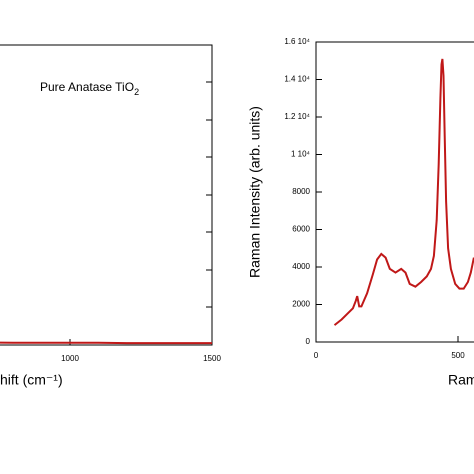 The image size is (474, 474). I want to click on y-tick-label: 1.2 10⁴, so click(297, 116).